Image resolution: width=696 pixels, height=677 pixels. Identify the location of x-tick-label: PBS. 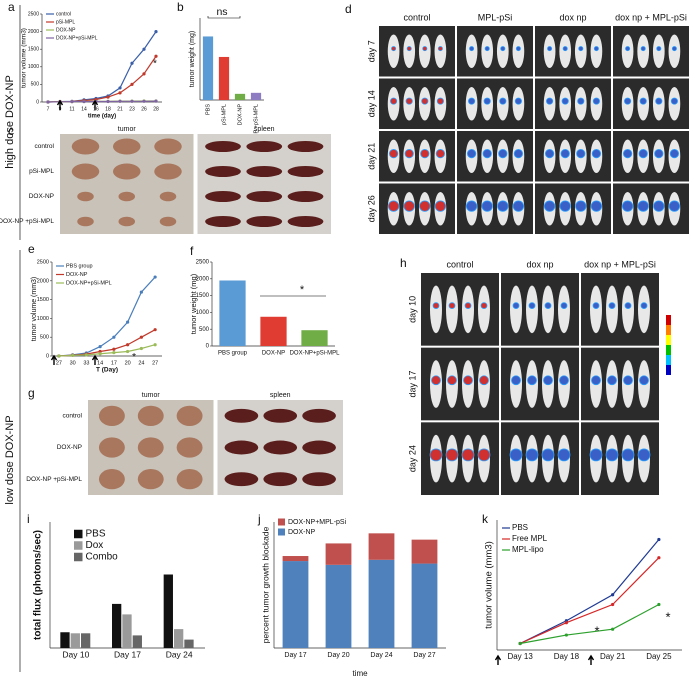
(208, 109).